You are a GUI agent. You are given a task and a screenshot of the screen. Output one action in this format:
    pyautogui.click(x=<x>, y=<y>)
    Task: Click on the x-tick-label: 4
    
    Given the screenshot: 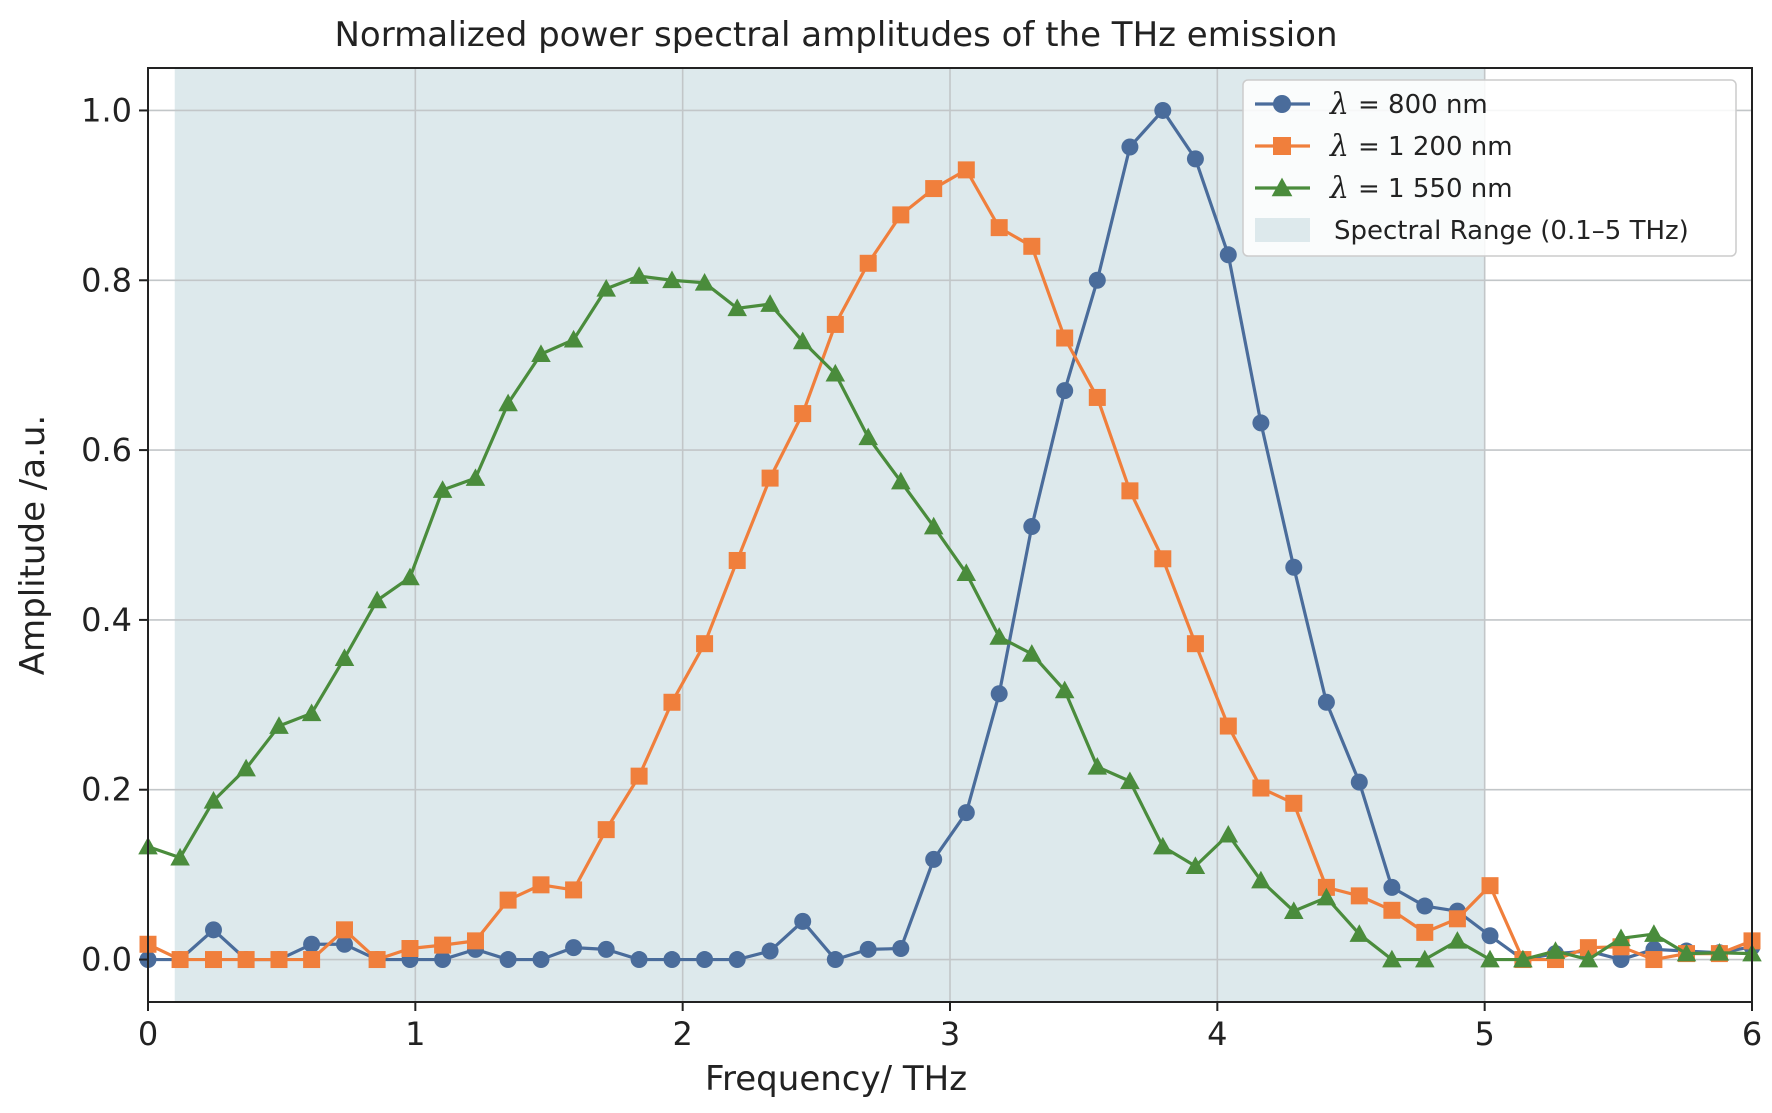 What is the action you would take?
    pyautogui.click(x=1217, y=1034)
    